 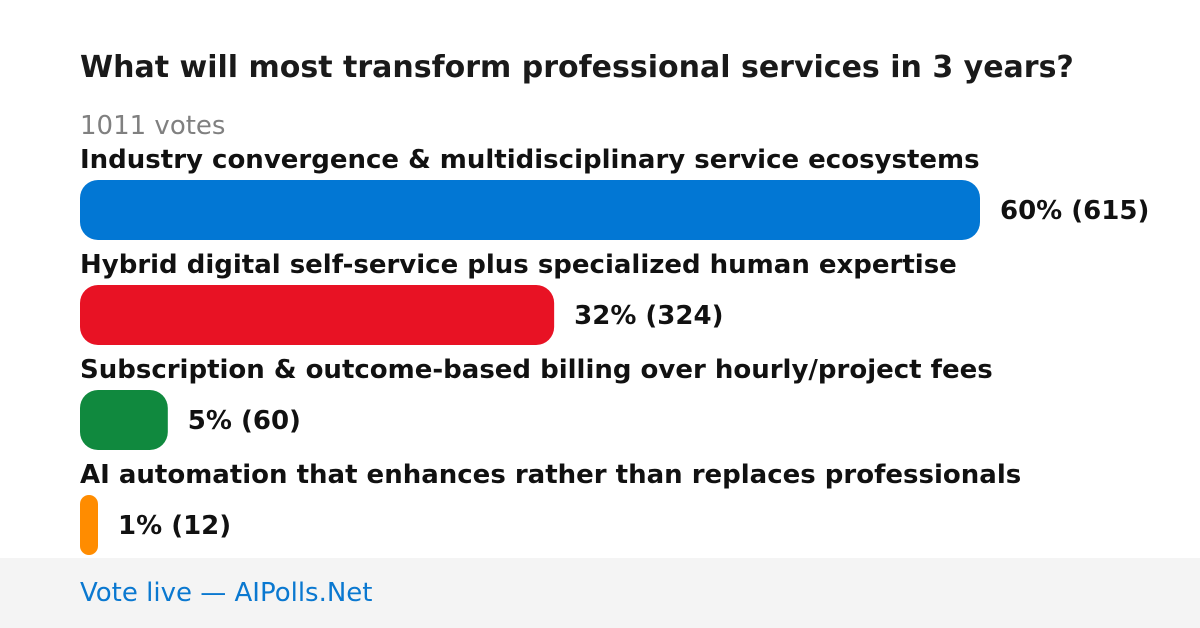 What do you see at coordinates (226, 593) in the screenshot?
I see `vote-live-link: Vote live — AIPolls.Net` at bounding box center [226, 593].